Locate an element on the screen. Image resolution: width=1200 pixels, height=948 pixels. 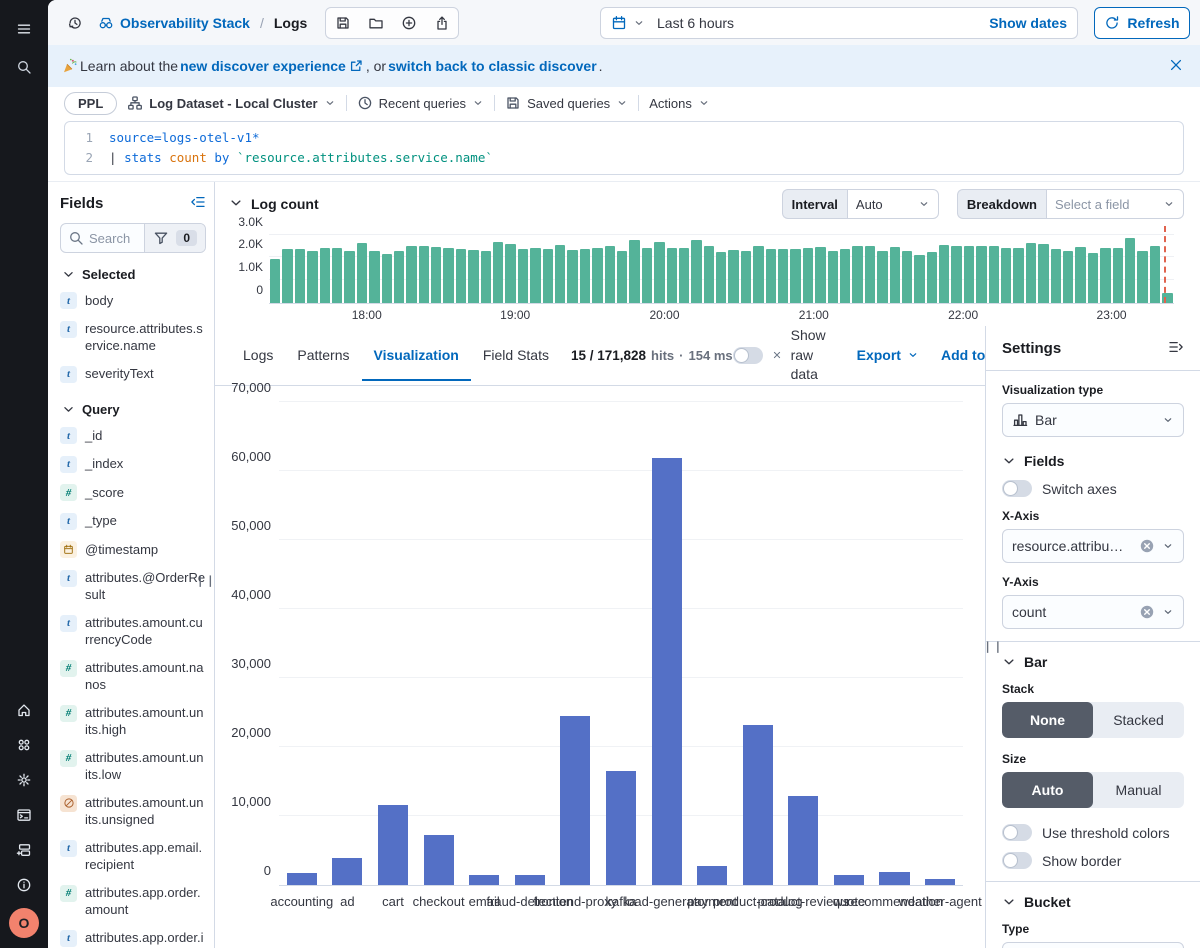
global-search-button is located at coordinates (24, 67).